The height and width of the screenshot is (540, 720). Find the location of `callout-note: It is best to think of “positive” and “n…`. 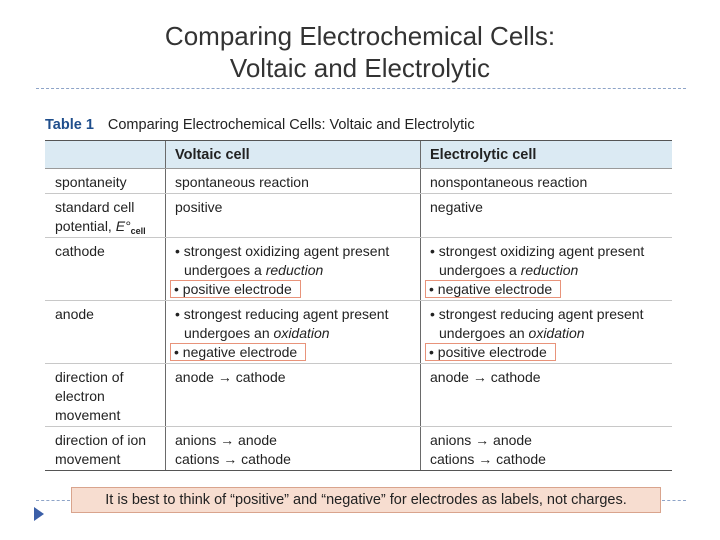

callout-note: It is best to think of “positive” and “n… is located at coordinates (366, 500).